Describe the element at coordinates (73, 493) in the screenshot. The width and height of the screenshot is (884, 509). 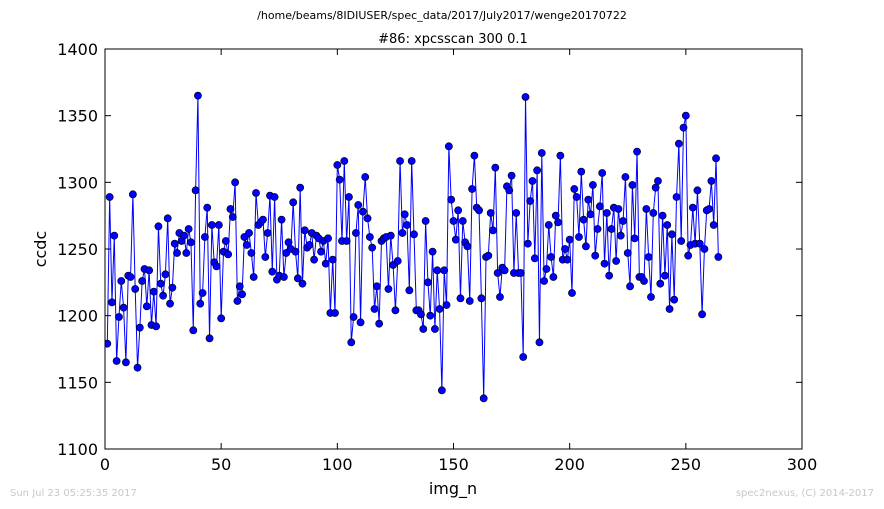
I see `footer-timestamp: Sun Jul 23 05:25:35 2017` at that location.